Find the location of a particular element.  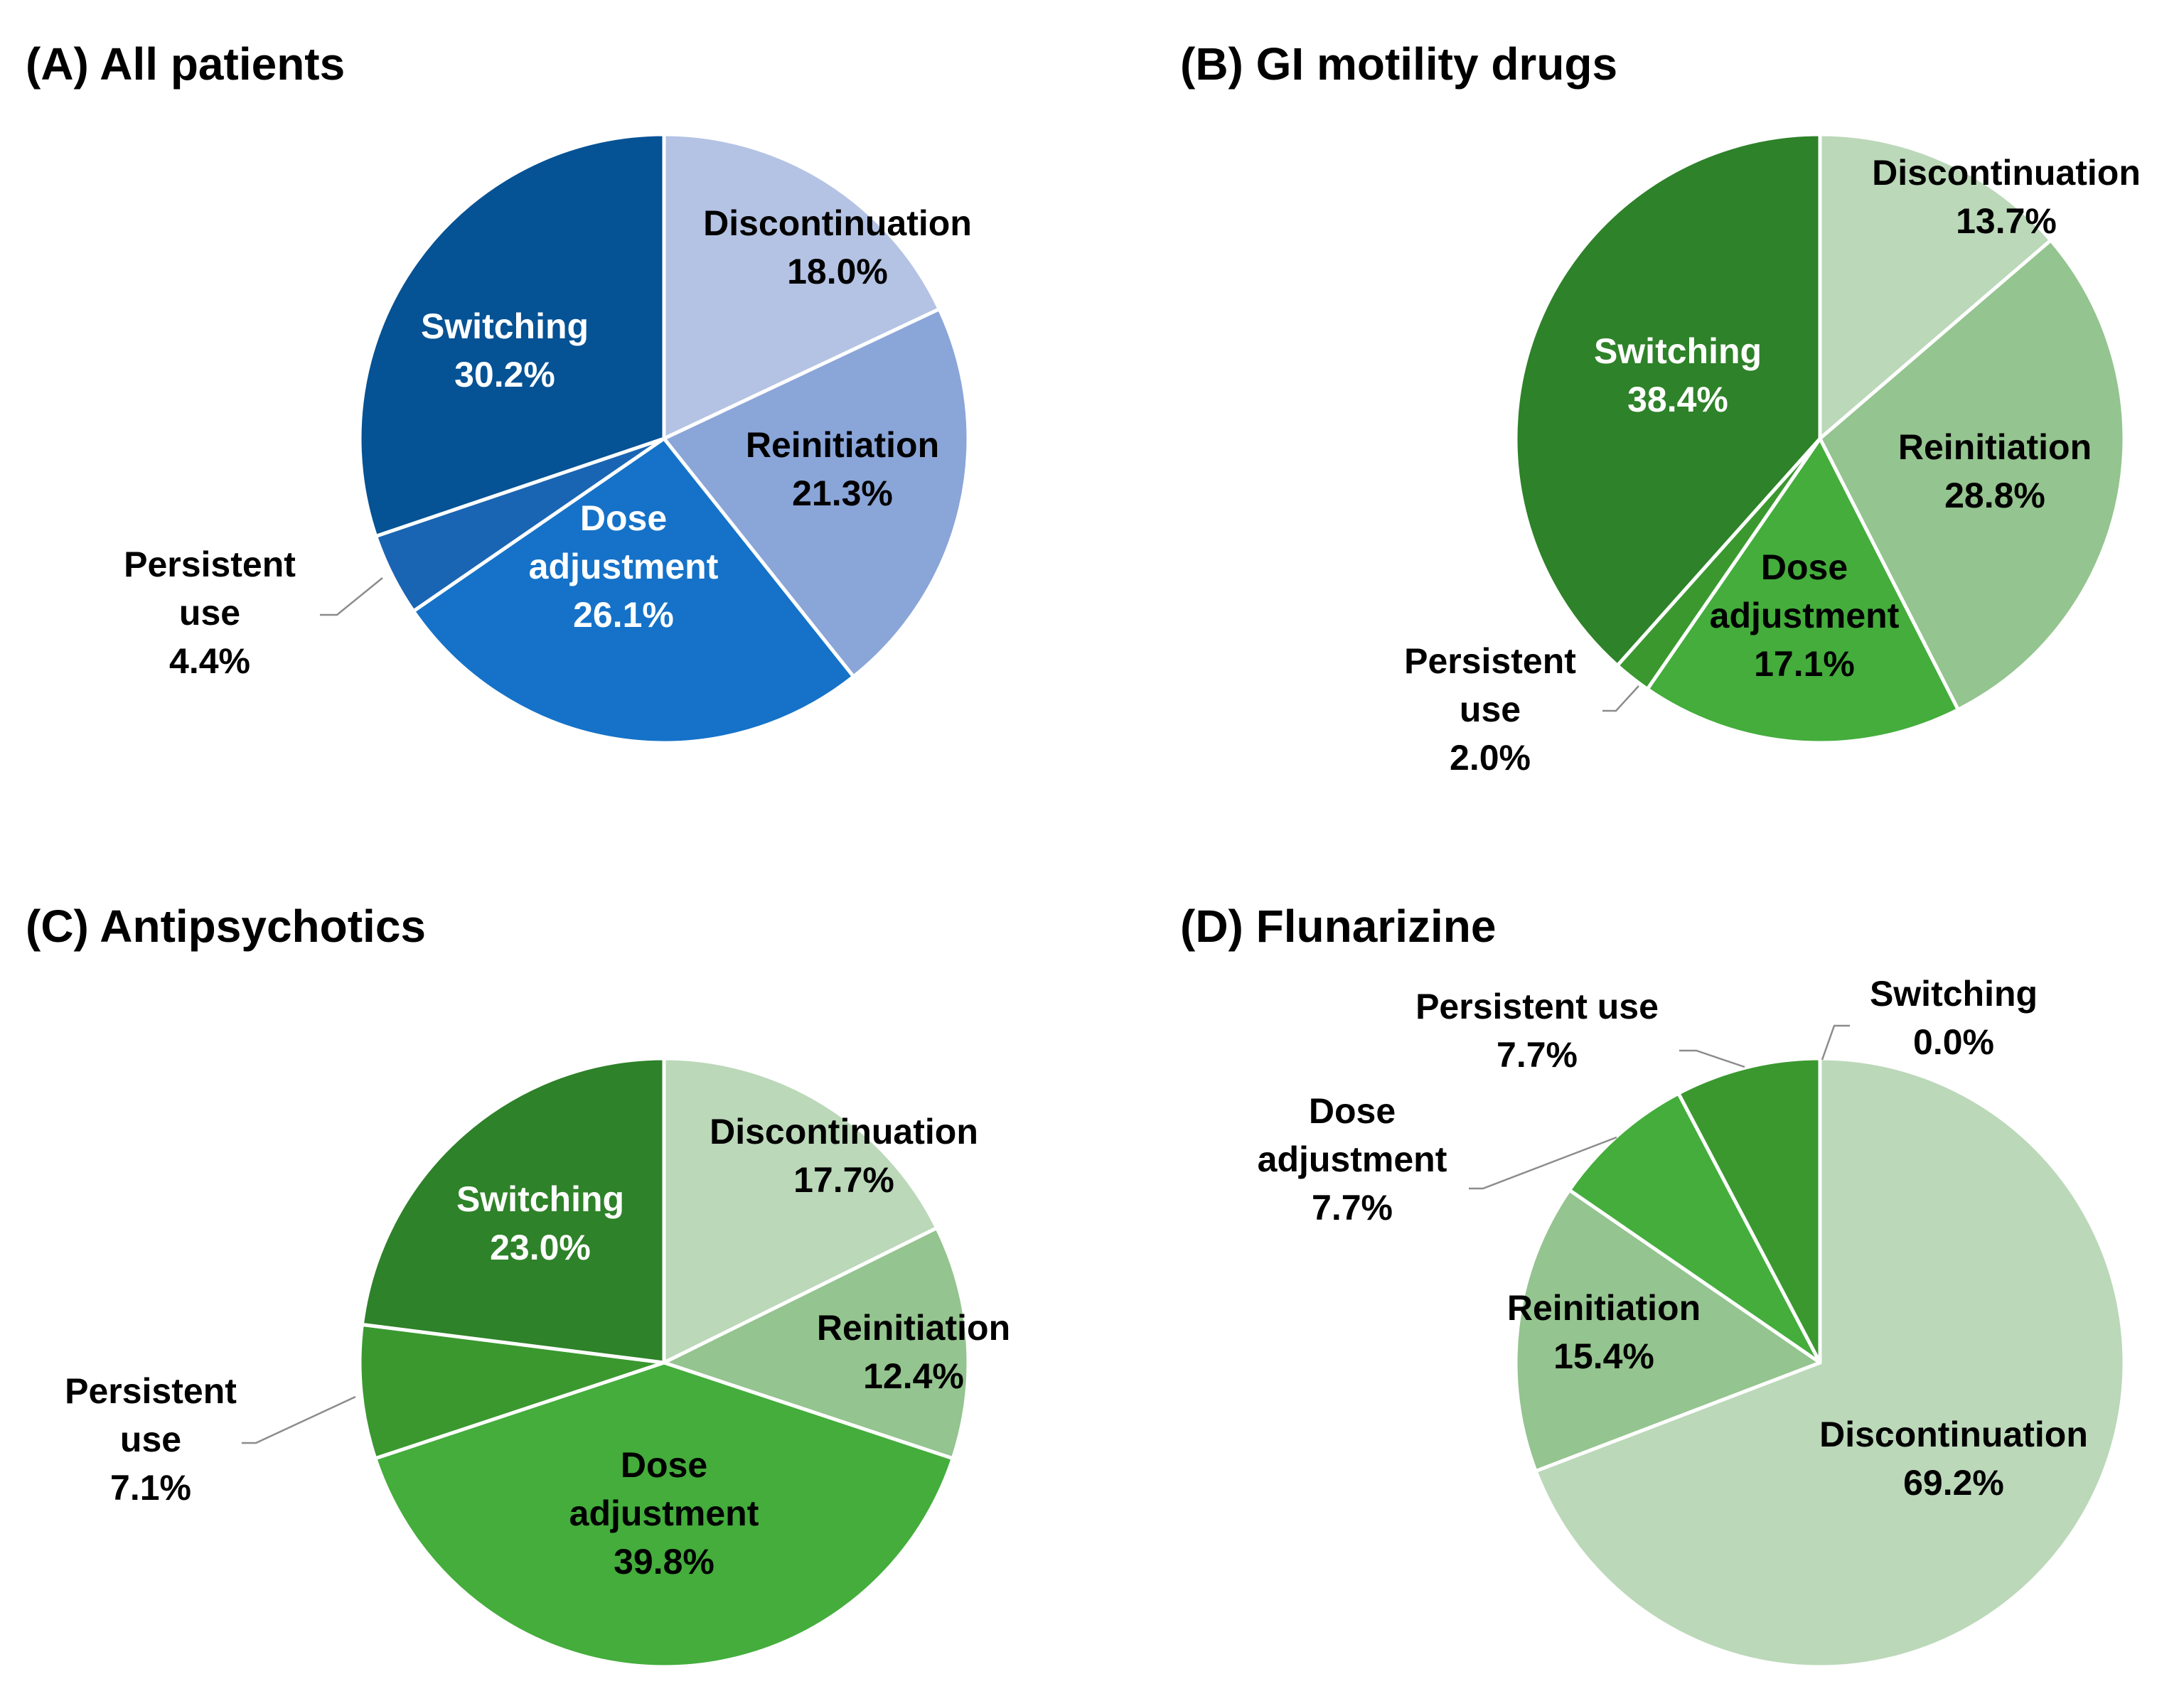

slice-label-discontinuation: Discontinuation 69.2% is located at coordinates (1953, 1459).